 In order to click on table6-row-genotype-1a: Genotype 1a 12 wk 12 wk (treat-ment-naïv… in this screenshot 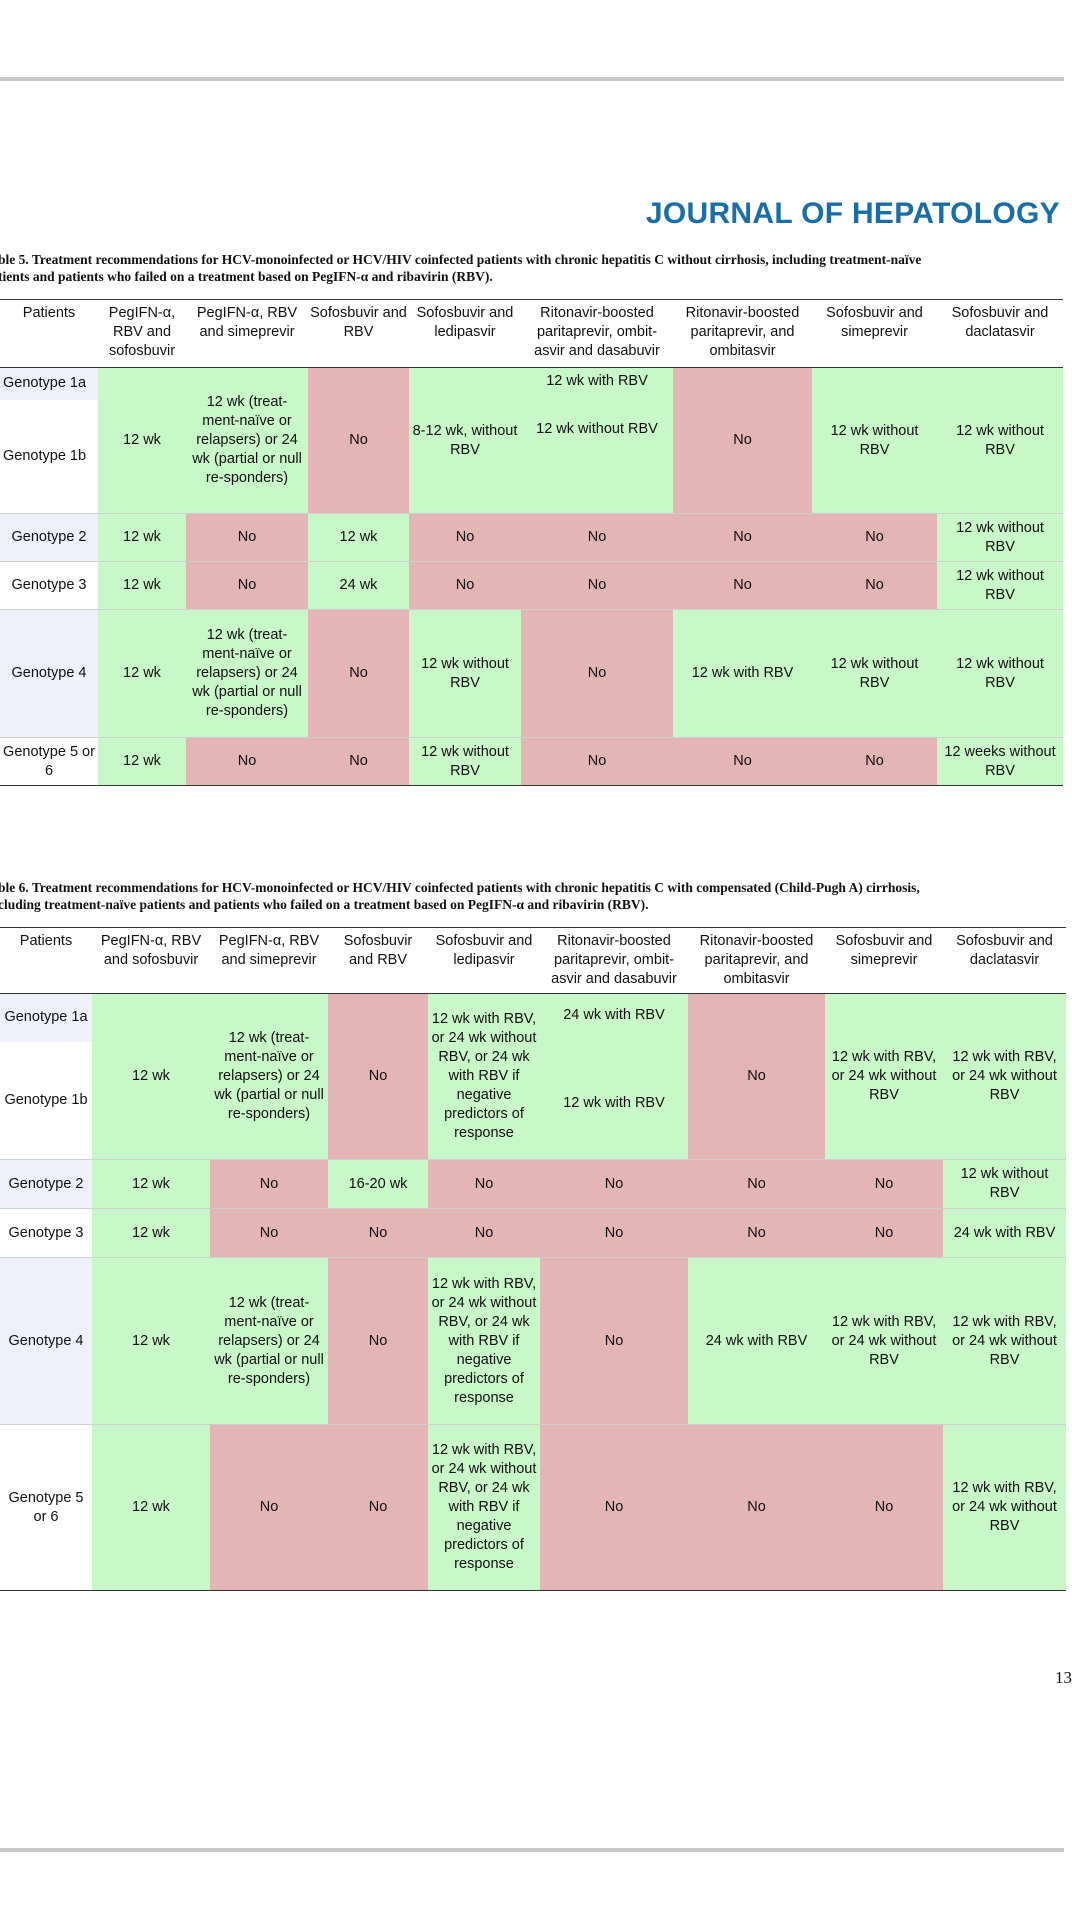, I will do `click(533, 1076)`.